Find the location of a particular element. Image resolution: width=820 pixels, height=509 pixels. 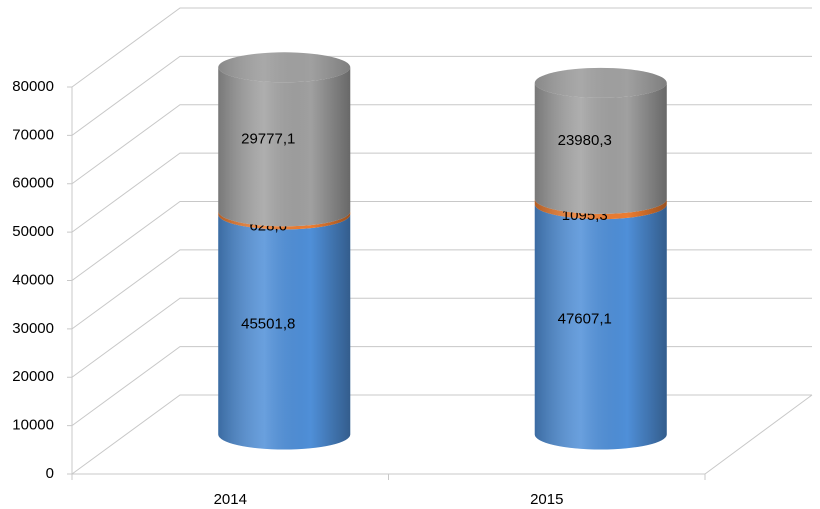

y-tick-label: 20000 is located at coordinates (33, 376).